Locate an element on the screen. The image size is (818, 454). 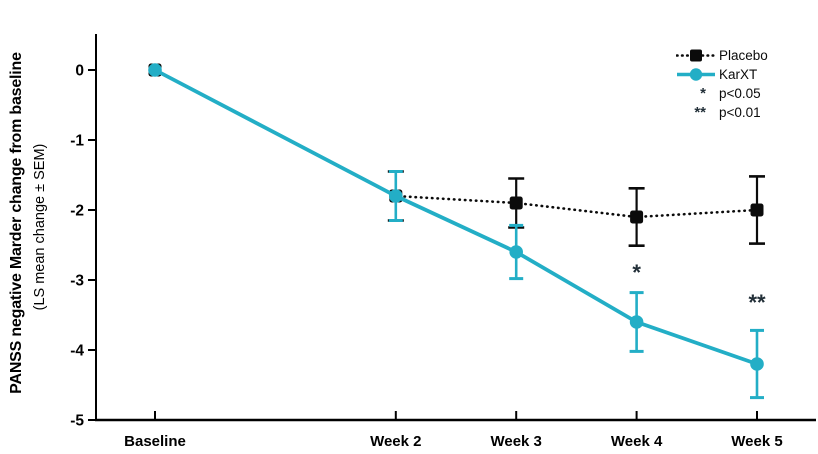
x-tick-label: Week 5 is located at coordinates (756, 441).